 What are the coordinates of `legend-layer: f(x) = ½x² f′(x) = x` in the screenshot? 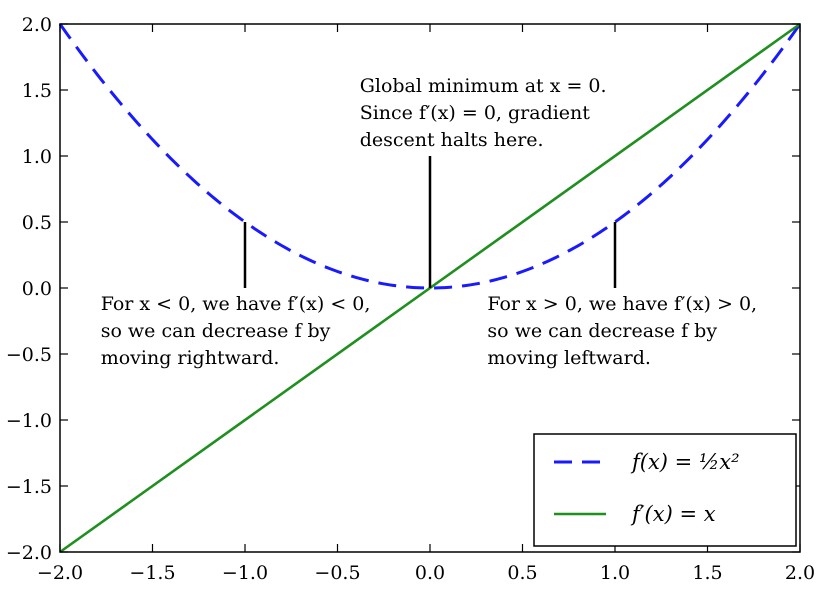 It's located at (665, 490).